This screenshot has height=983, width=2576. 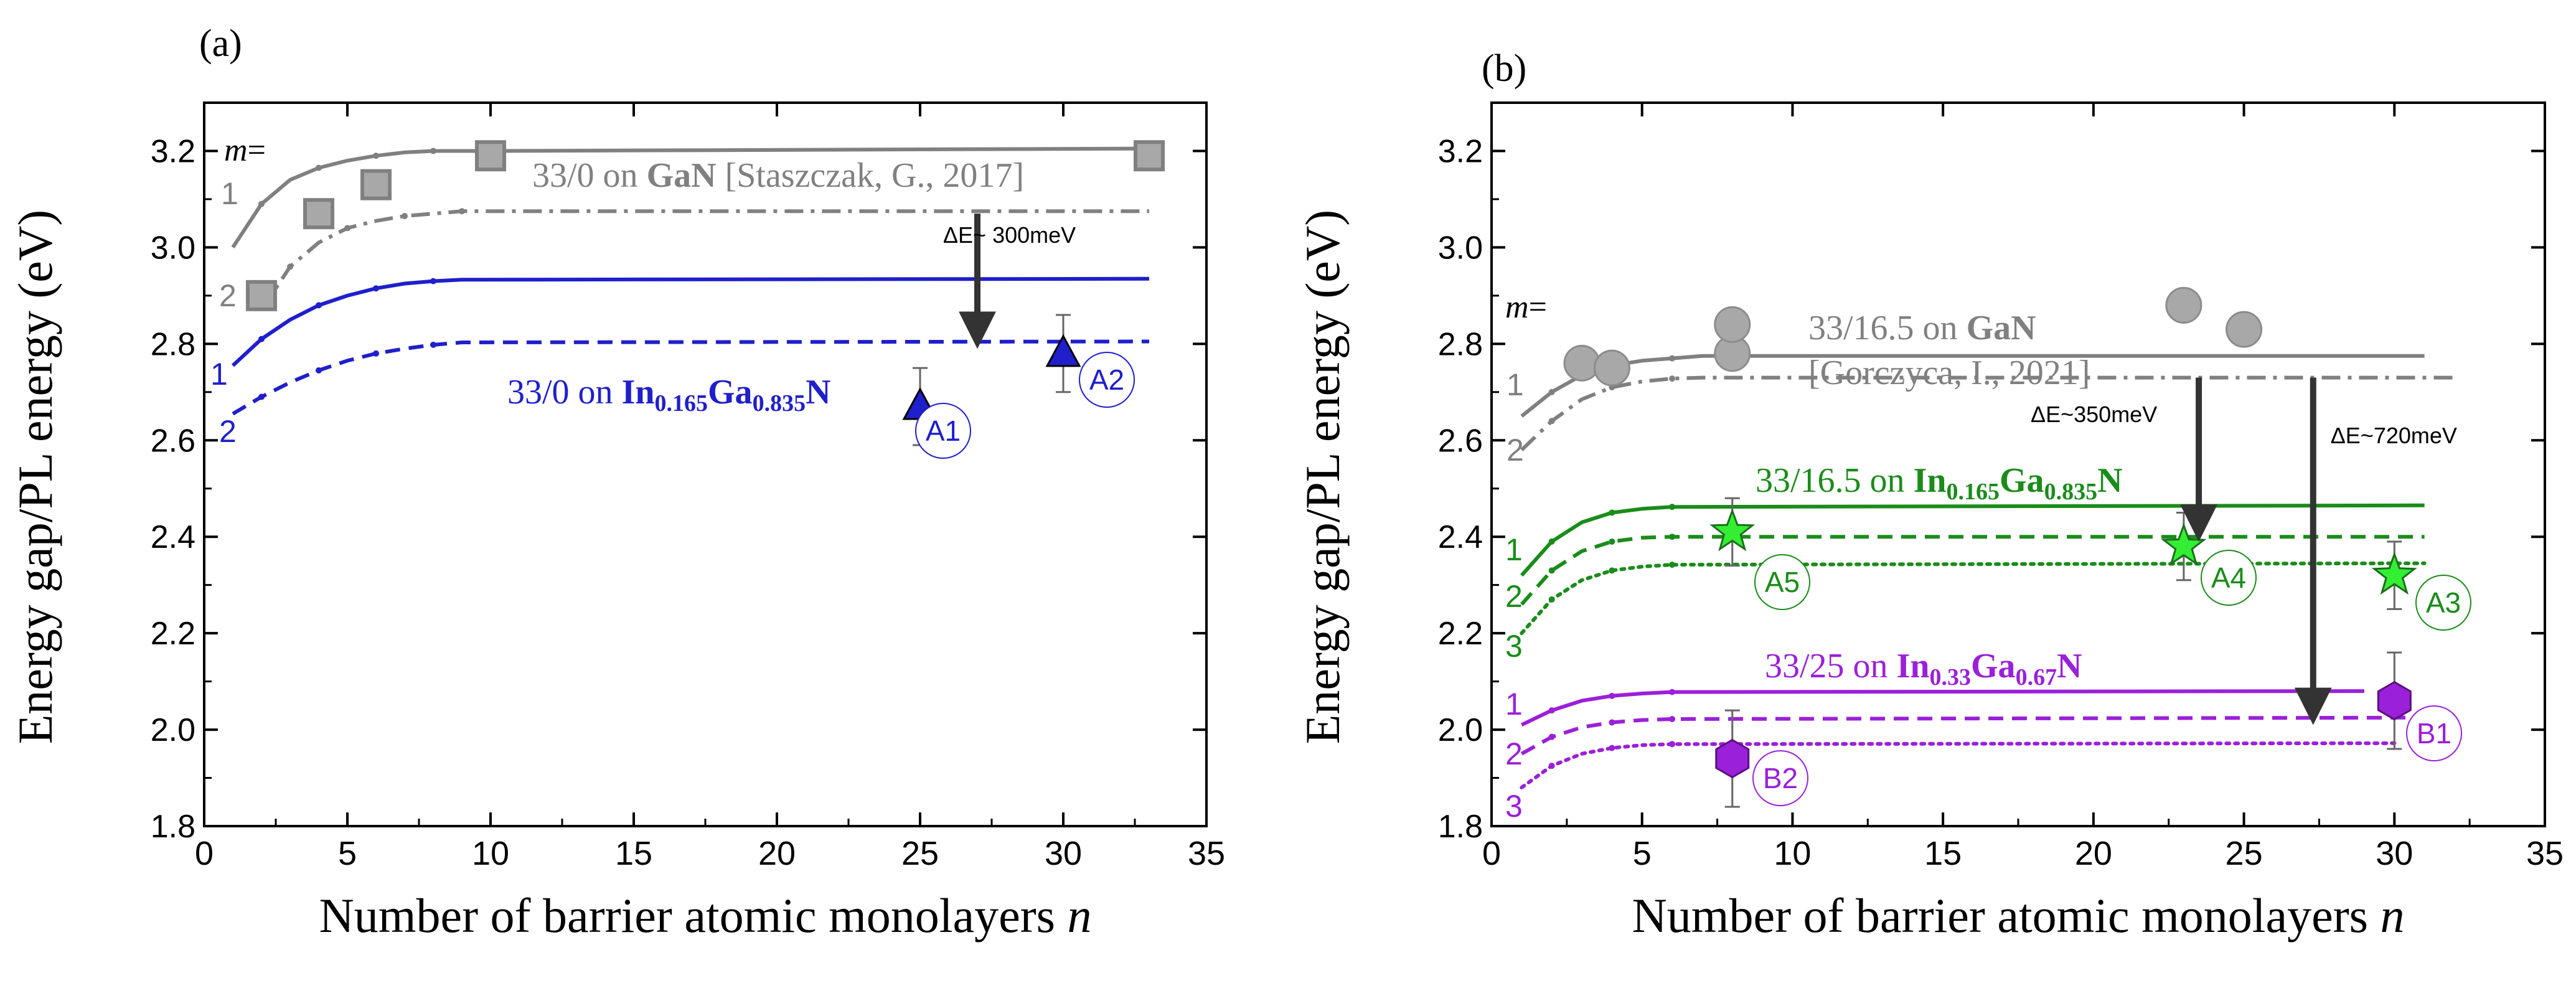 I want to click on data-marker-hexagon, so click(x=1732, y=758).